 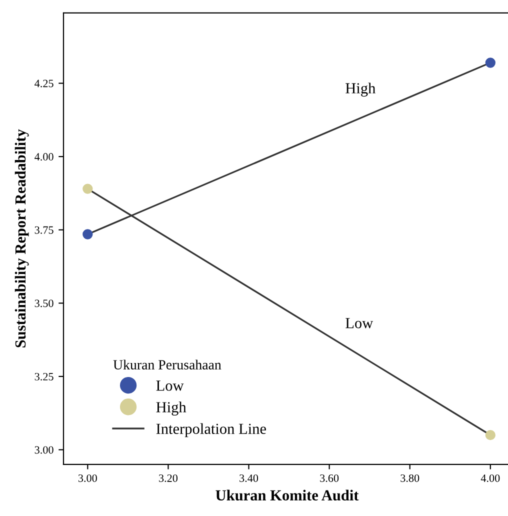 What do you see at coordinates (490, 478) in the screenshot?
I see `x-tick-label: 4.00` at bounding box center [490, 478].